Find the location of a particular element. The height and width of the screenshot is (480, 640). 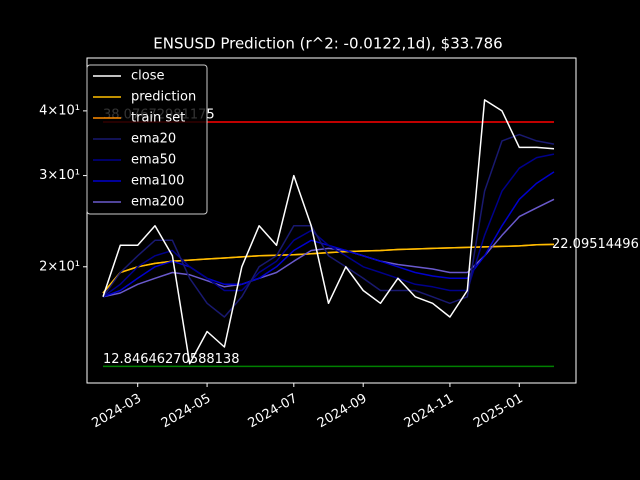

legend-label: ema20 is located at coordinates (153, 139).